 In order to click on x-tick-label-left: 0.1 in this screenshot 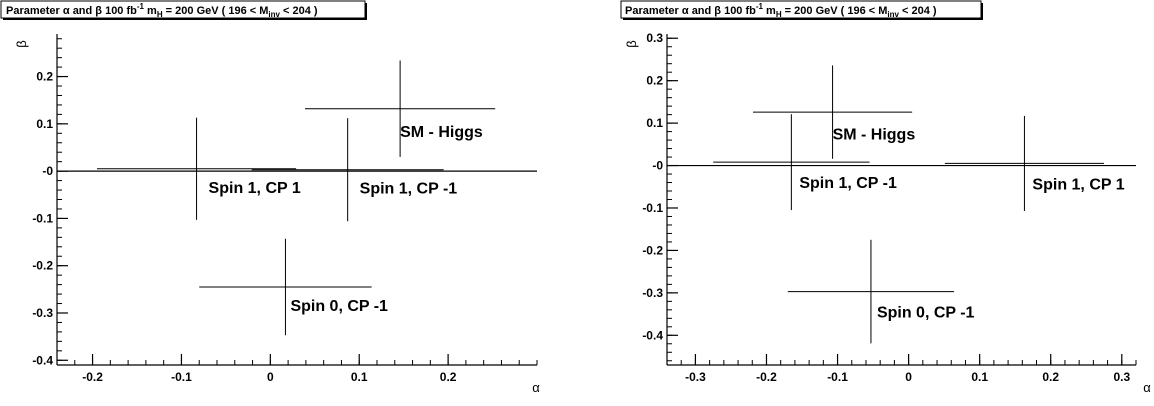, I will do `click(359, 377)`.